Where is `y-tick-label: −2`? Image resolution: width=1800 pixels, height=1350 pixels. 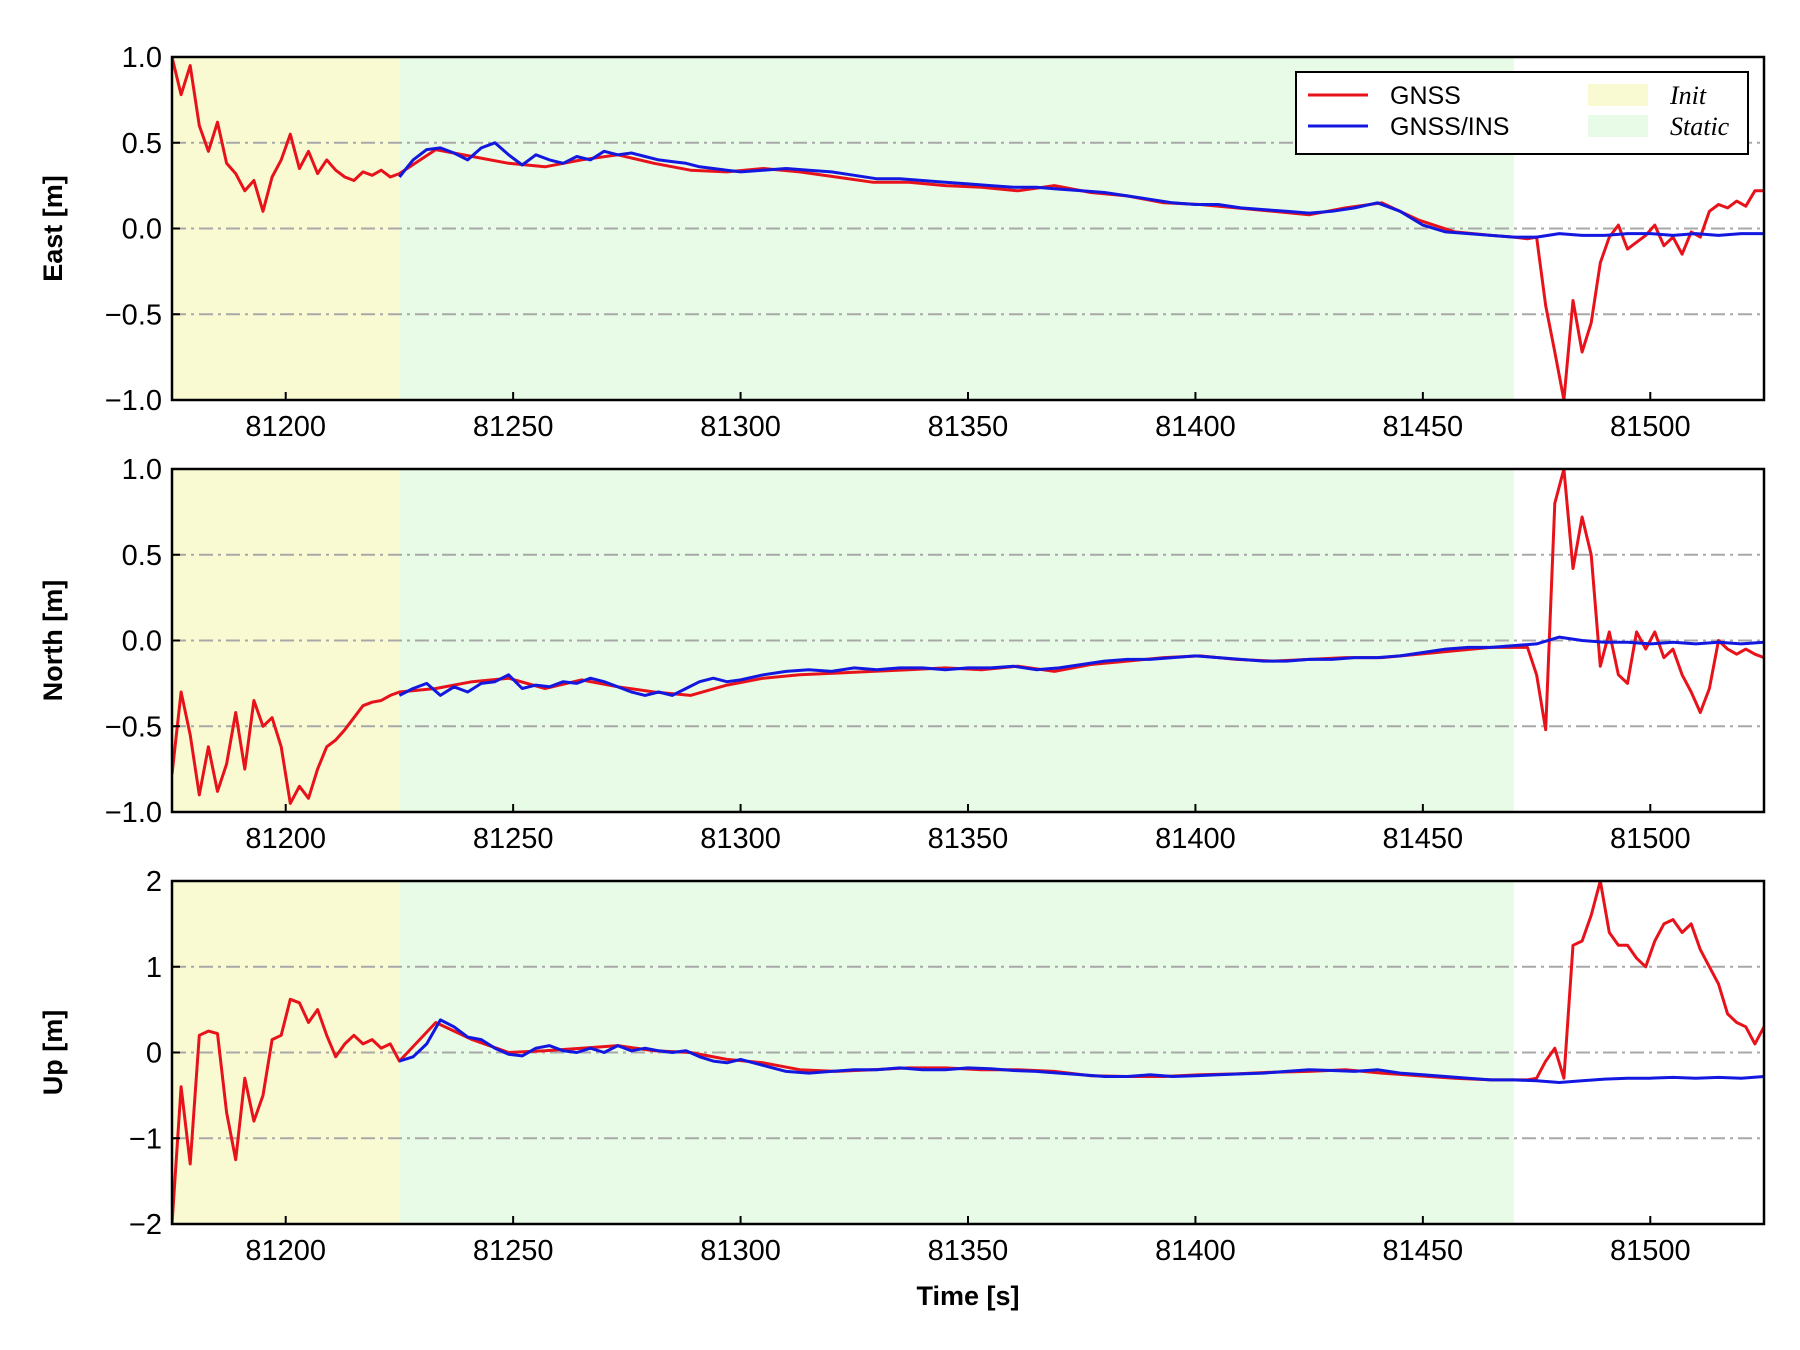
y-tick-label: −2 is located at coordinates (145, 1225).